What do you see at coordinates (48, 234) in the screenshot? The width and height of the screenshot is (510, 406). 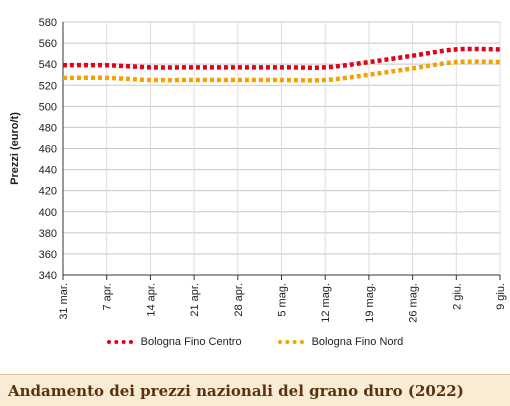 I see `y-tick-label: 380` at bounding box center [48, 234].